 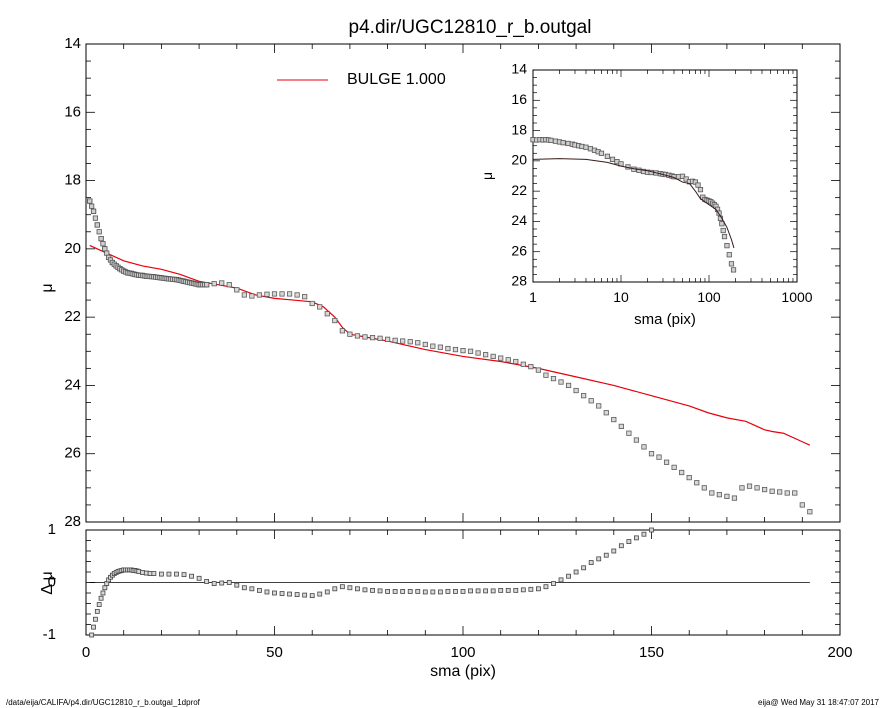 What do you see at coordinates (665, 319) in the screenshot?
I see `inset-x-label: sma (pix)` at bounding box center [665, 319].